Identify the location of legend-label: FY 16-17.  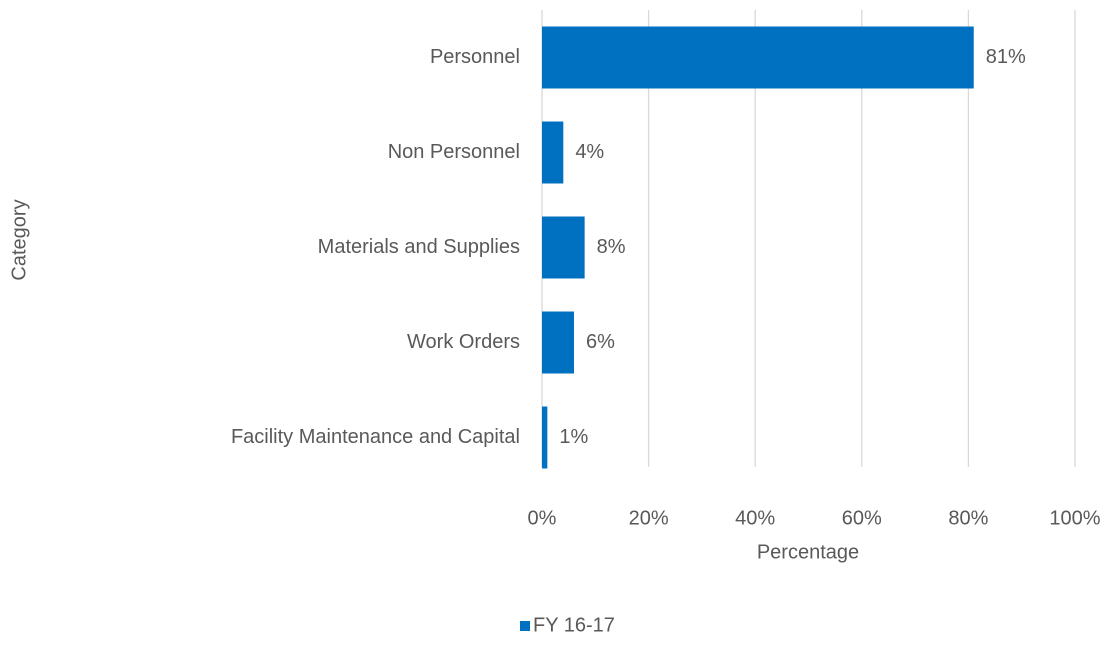
(574, 625).